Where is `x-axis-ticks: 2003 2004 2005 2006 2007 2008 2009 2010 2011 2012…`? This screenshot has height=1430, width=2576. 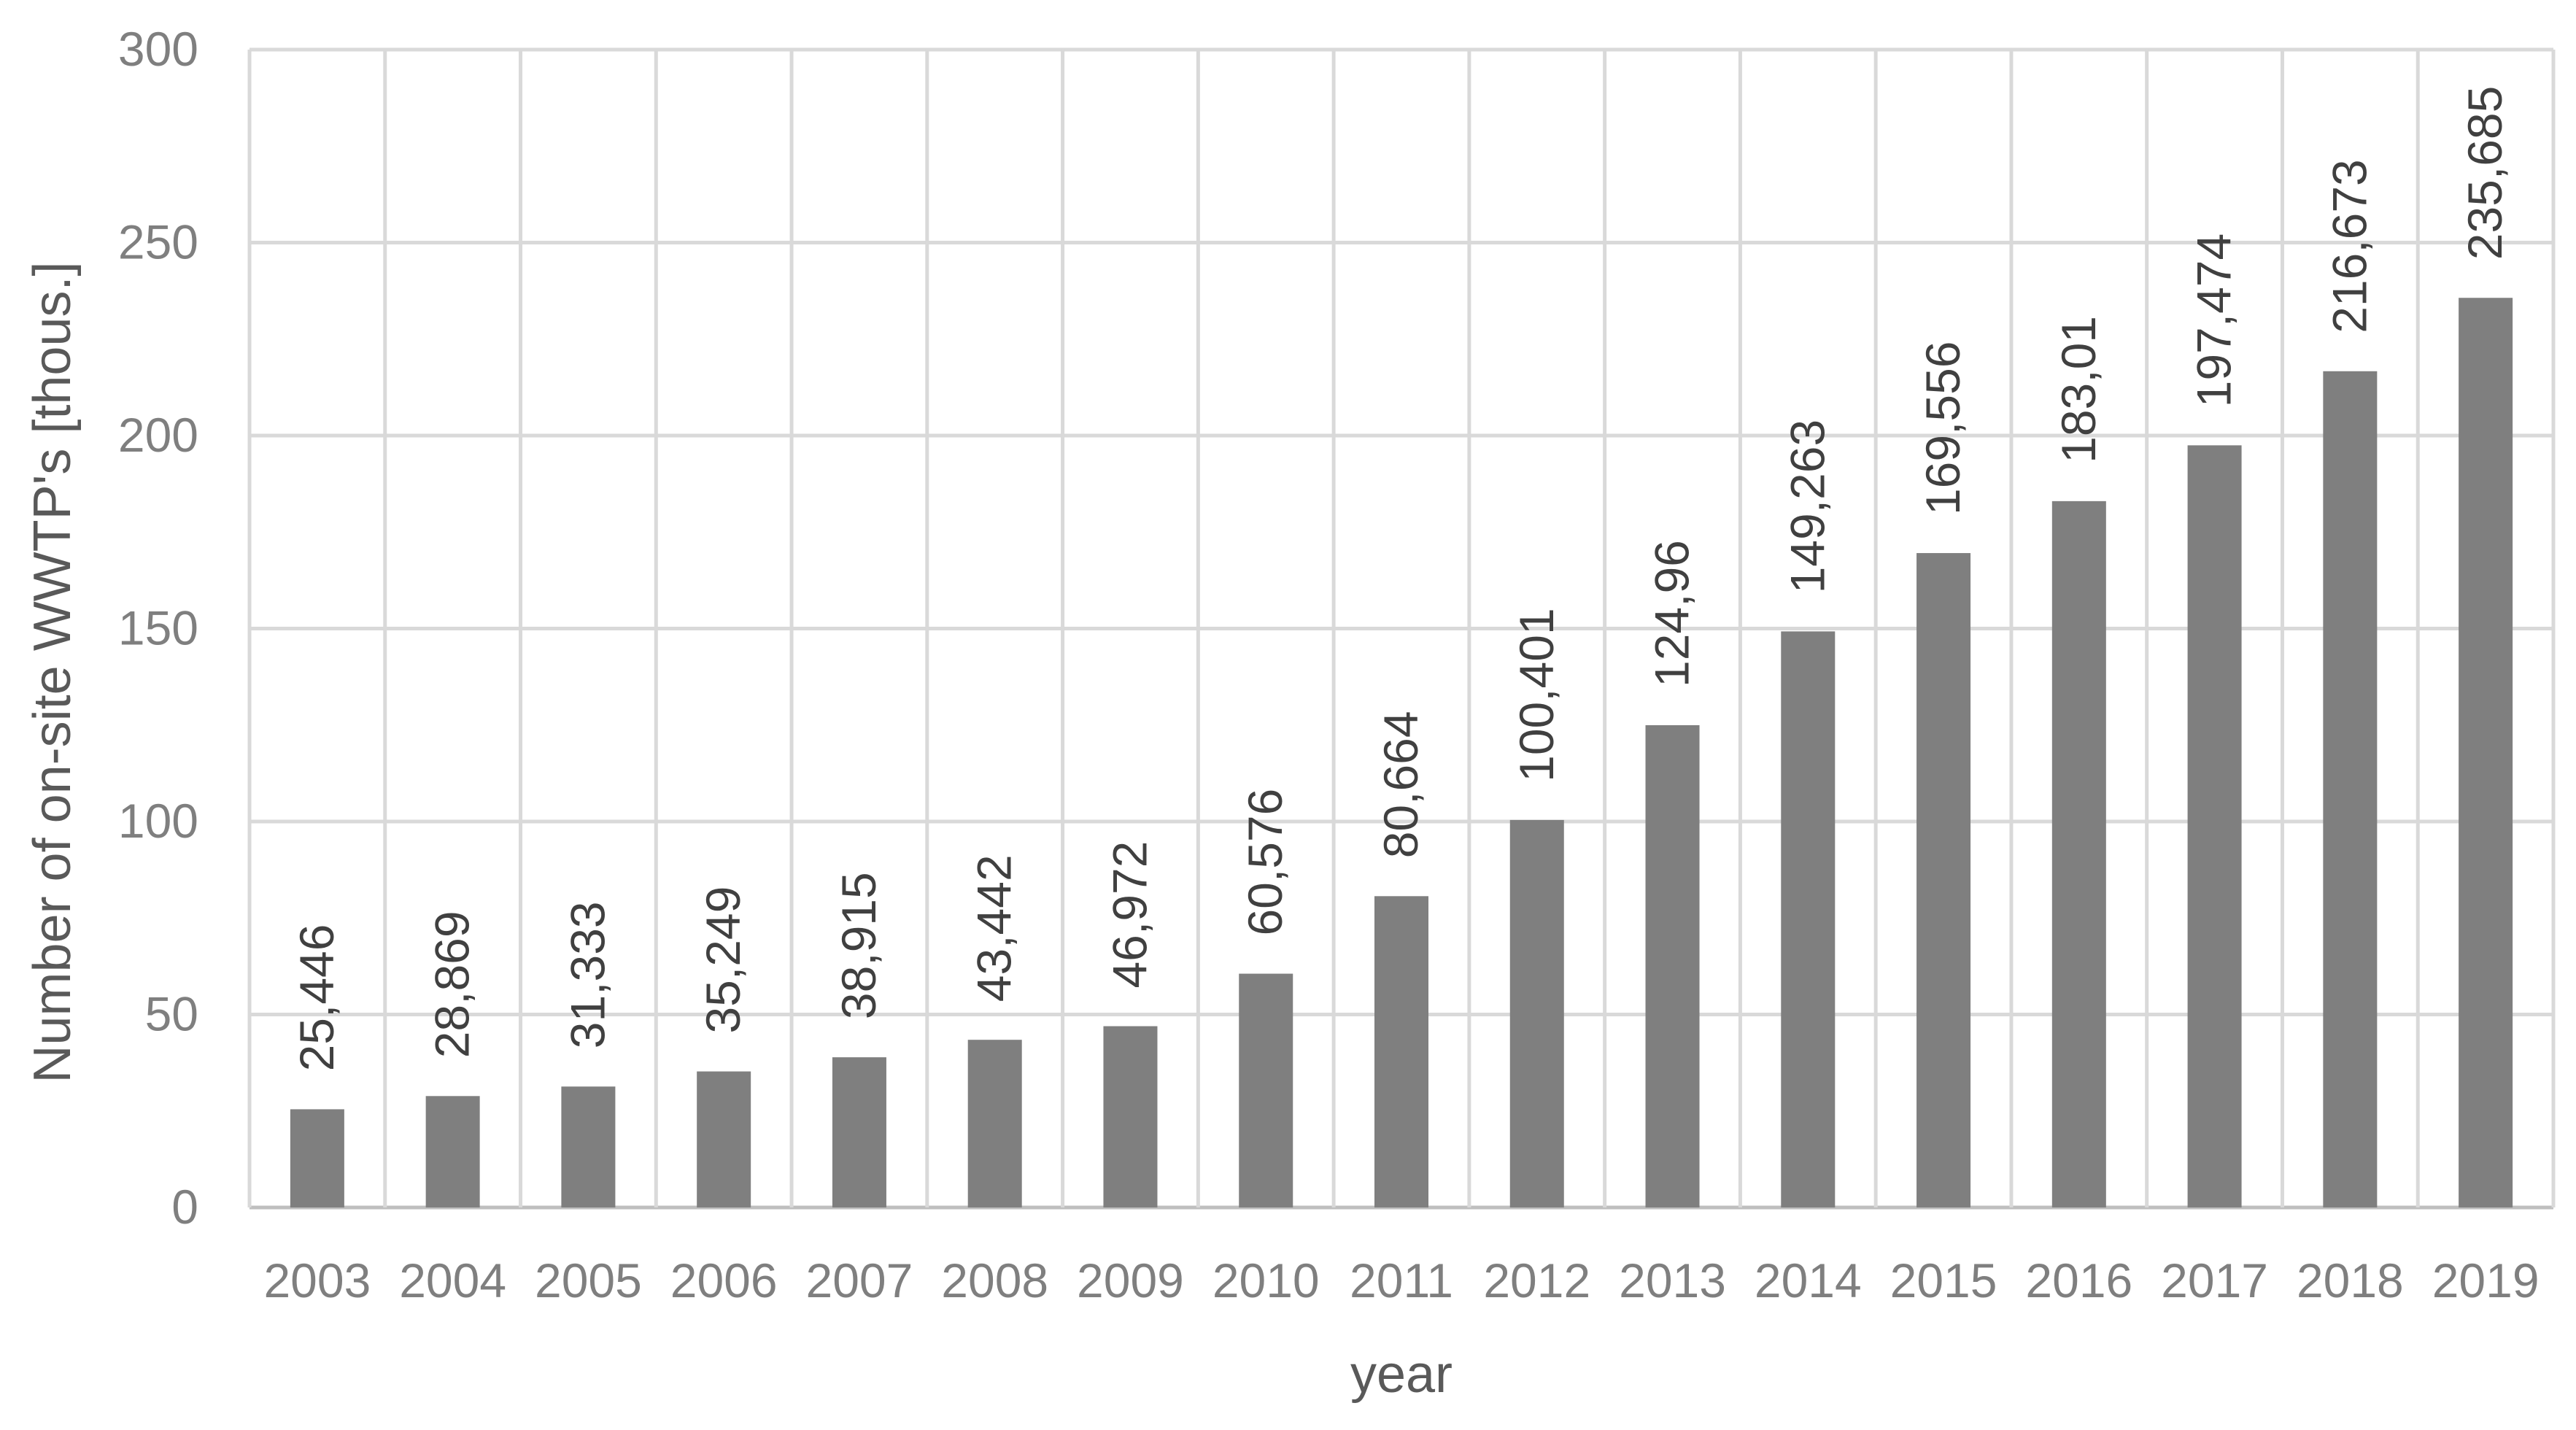
x-axis-ticks: 2003 2004 2005 2006 2007 2008 2009 2010 2011 2012… is located at coordinates (1401, 1280).